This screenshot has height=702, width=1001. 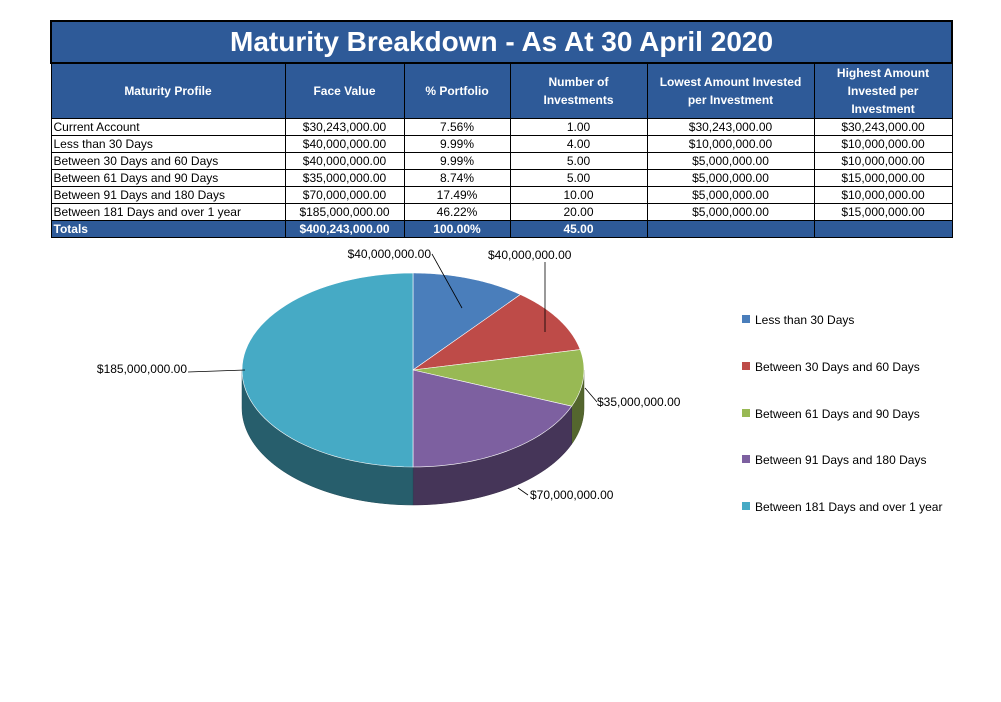 I want to click on pie-top, so click(x=413, y=370).